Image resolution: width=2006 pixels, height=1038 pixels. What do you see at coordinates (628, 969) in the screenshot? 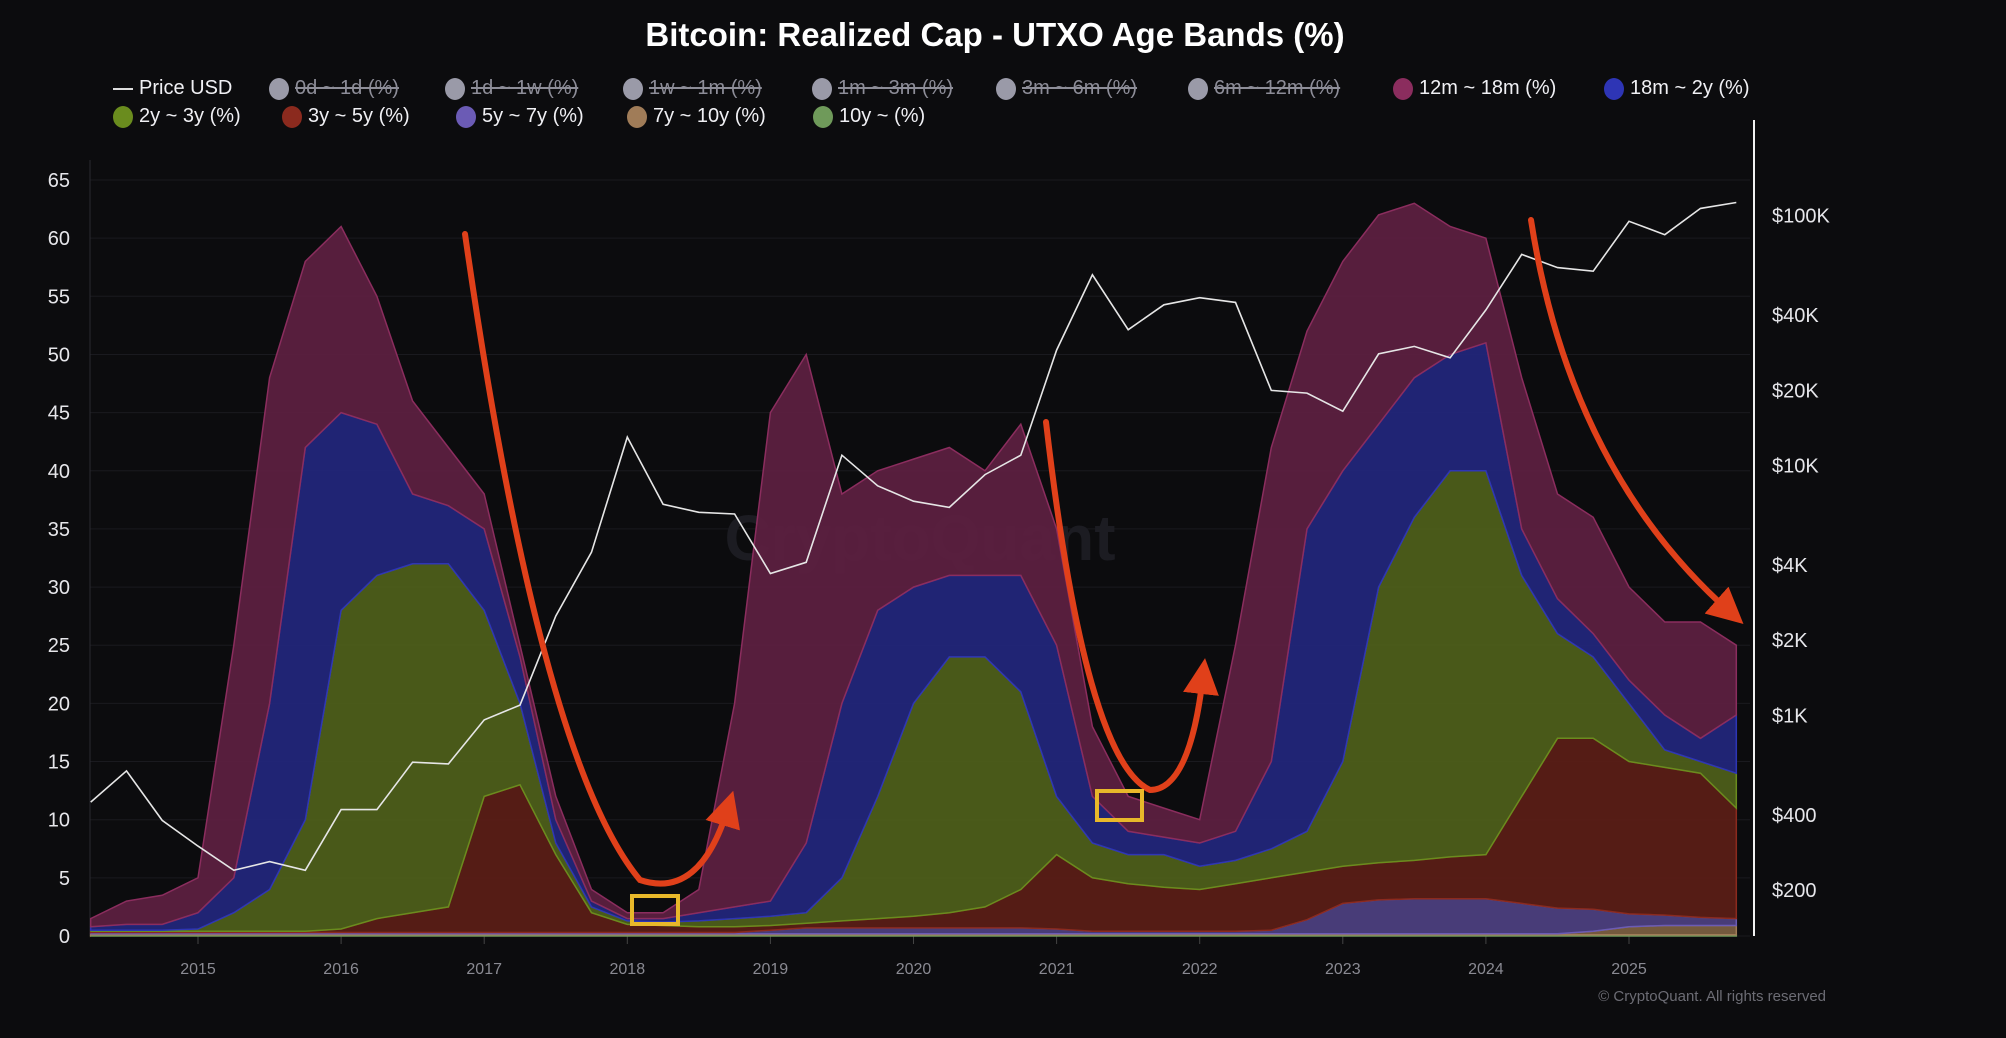
I see `x-tick-label: 2018` at bounding box center [628, 969].